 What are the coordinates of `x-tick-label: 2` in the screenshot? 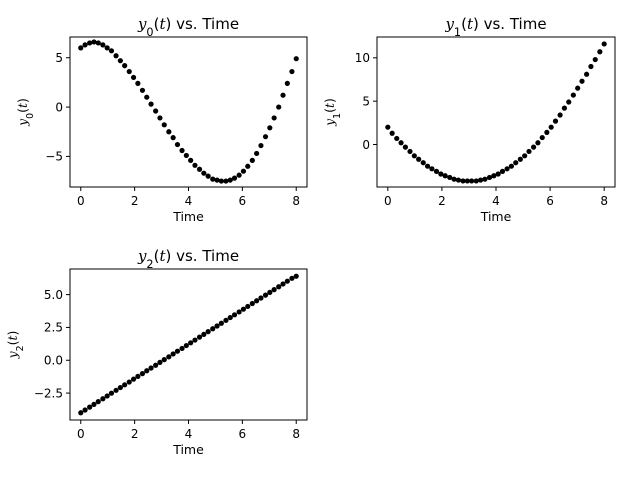 It's located at (135, 201).